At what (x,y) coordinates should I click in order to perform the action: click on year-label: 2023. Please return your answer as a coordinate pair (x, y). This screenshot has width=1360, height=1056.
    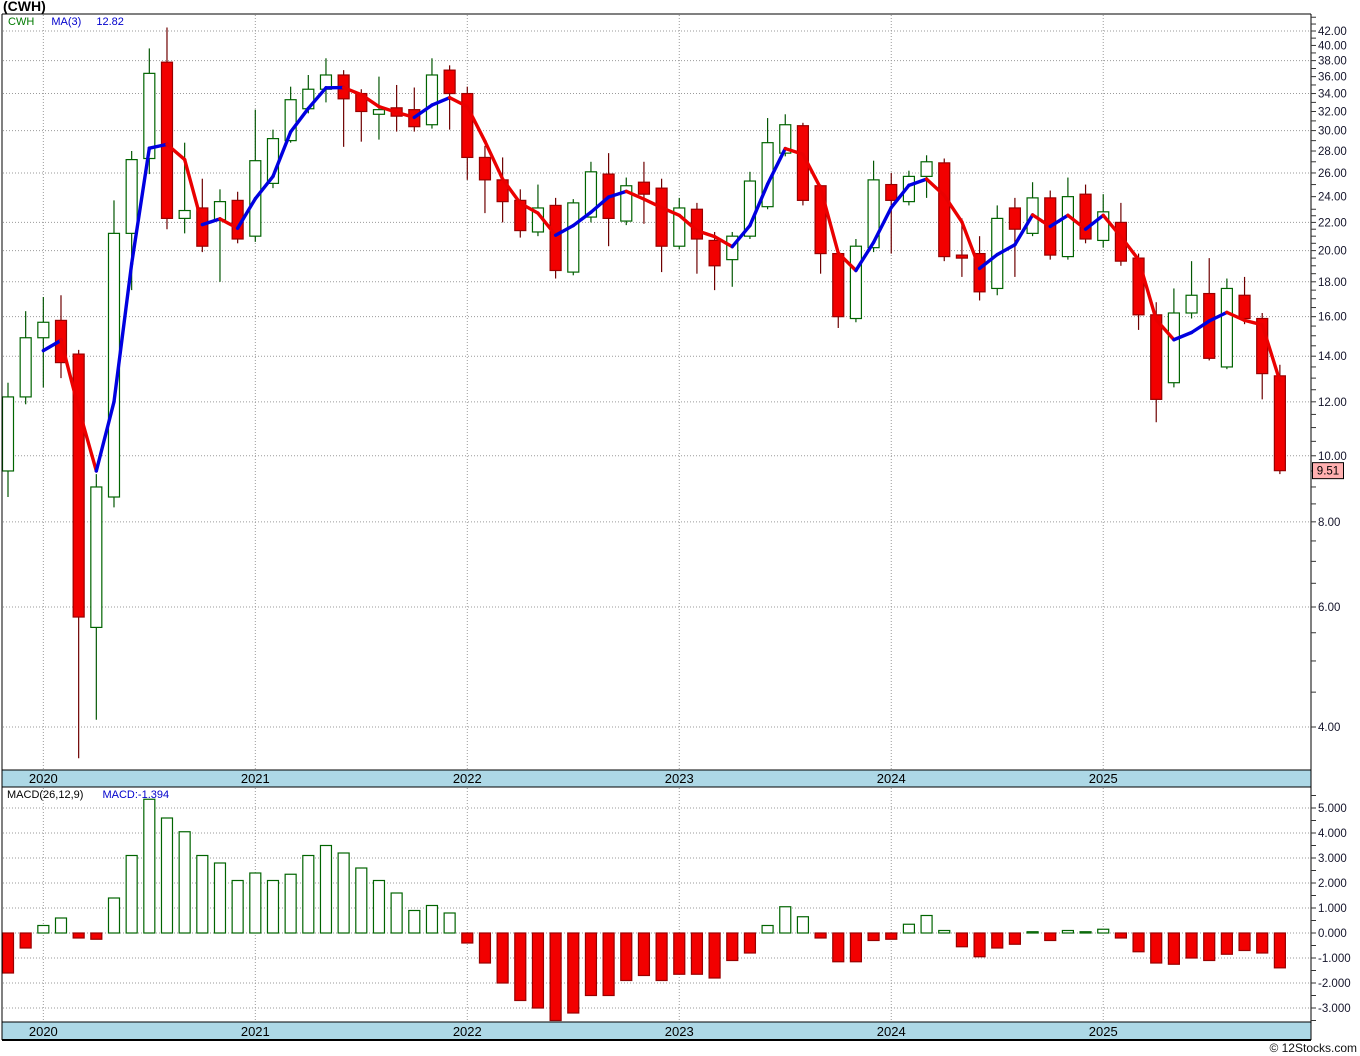
    Looking at the image, I should click on (679, 1031).